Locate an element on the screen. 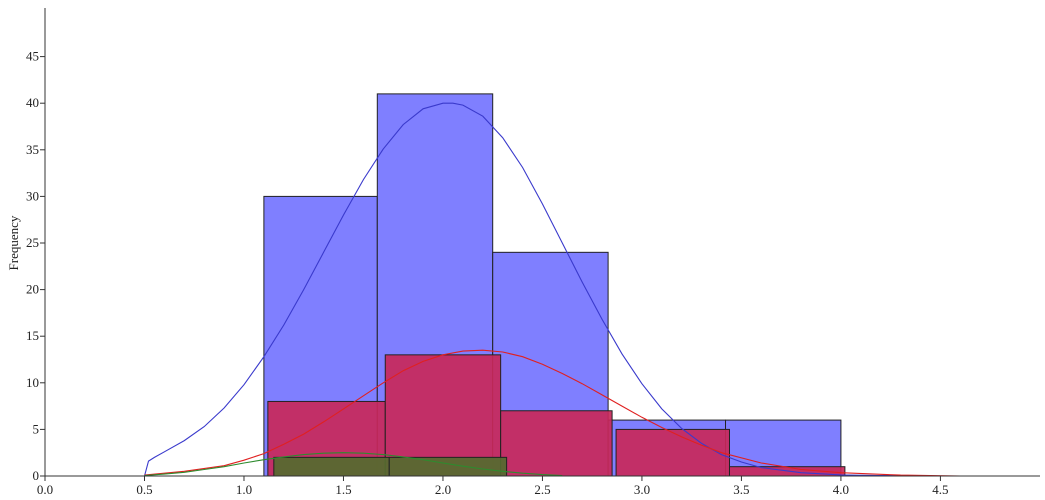 The width and height of the screenshot is (1045, 500). y-axis-label: Frequency is located at coordinates (13, 242).